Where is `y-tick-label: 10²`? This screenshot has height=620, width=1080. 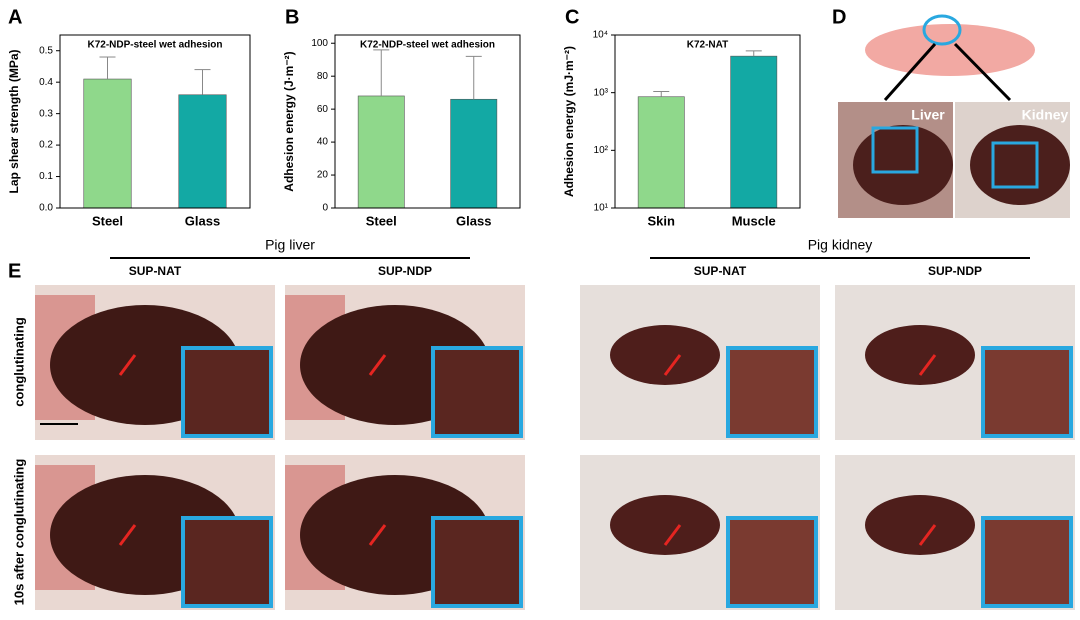 y-tick-label: 10² is located at coordinates (601, 150).